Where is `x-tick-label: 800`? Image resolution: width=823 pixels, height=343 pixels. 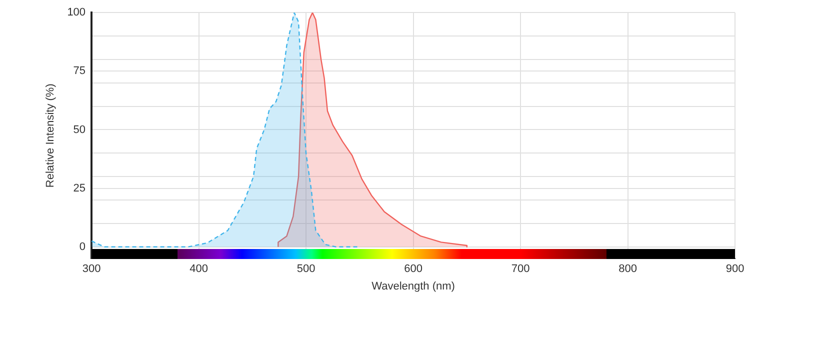
x-tick-label: 800 is located at coordinates (627, 269).